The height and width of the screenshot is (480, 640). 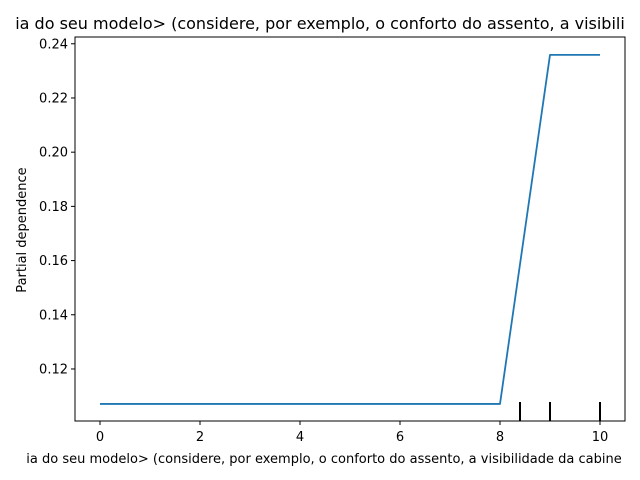 I want to click on y-tick-label-1: 0.14, so click(x=53, y=315).